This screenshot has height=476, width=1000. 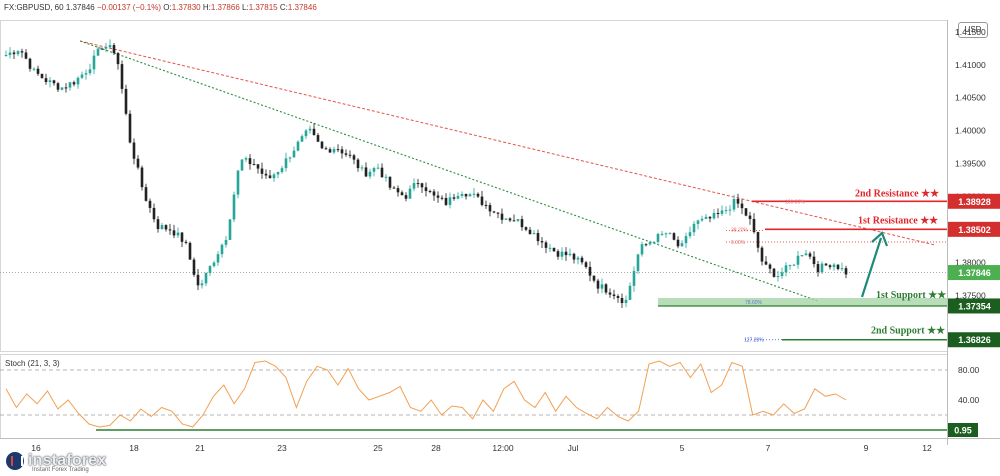 What do you see at coordinates (911, 295) in the screenshot?
I see `first-support-label: 1st Support ★★` at bounding box center [911, 295].